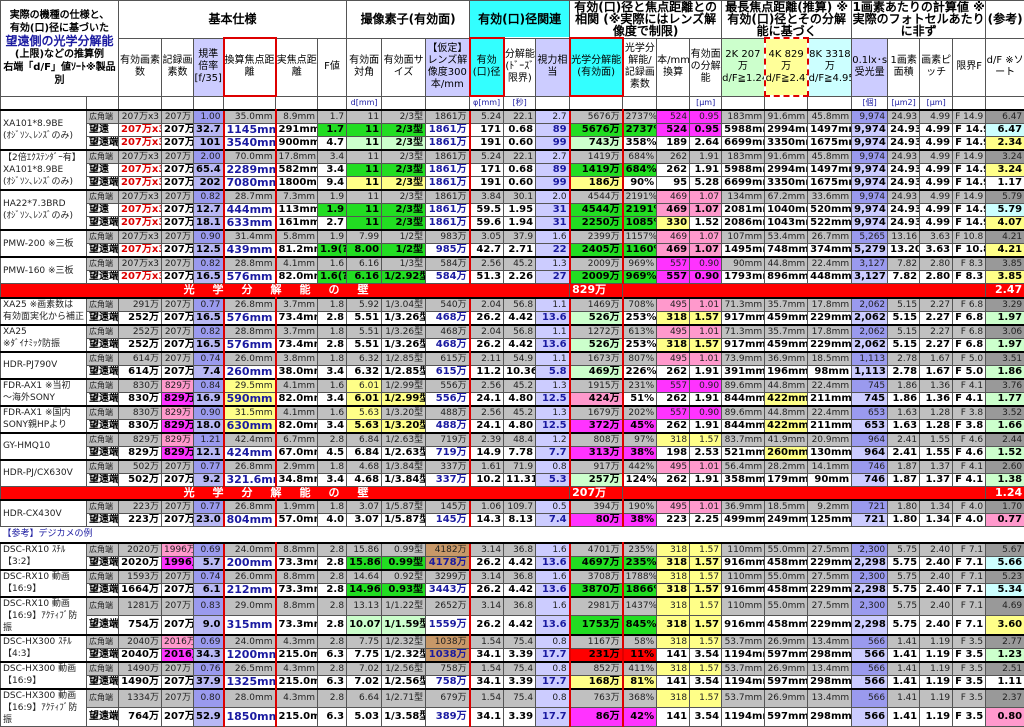 The height and width of the screenshot is (727, 1024). I want to click on cell-19: 522mm, so click(830, 224).